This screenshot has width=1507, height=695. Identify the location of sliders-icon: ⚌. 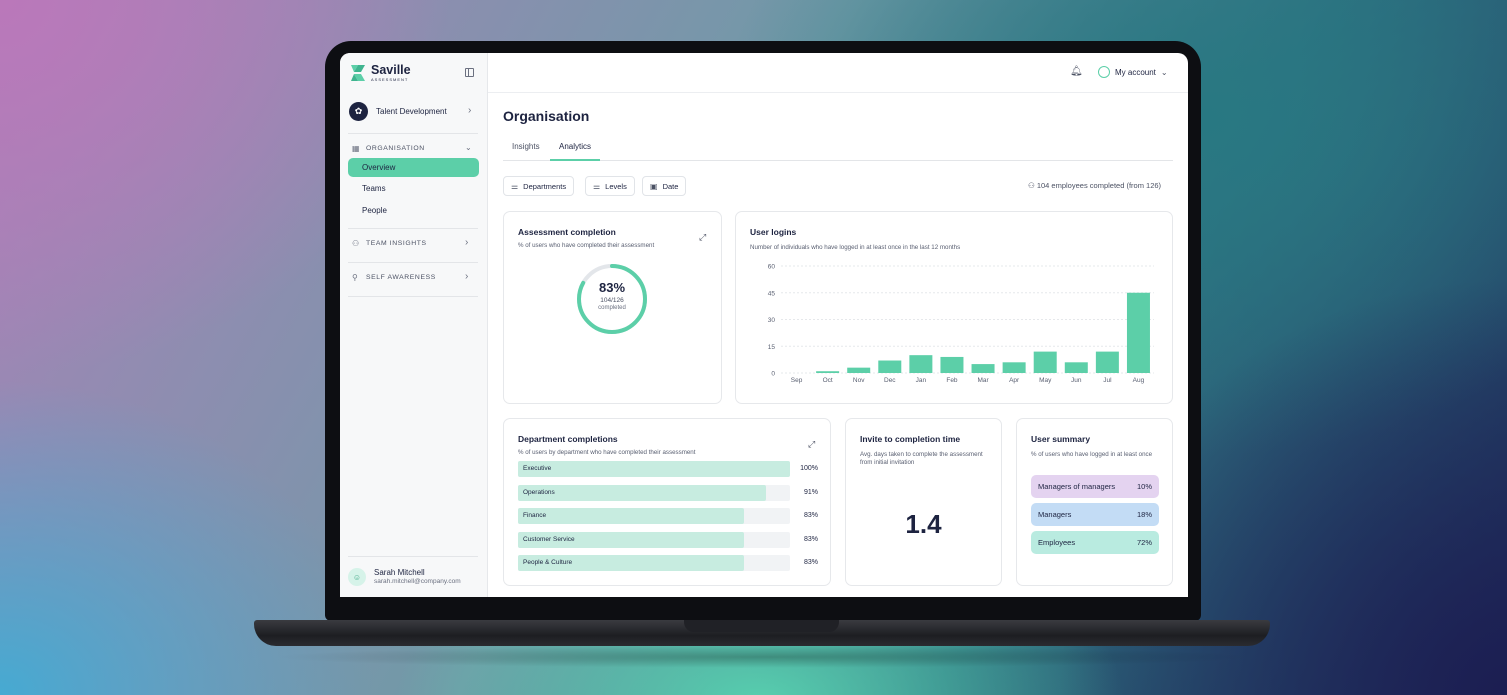
(515, 186).